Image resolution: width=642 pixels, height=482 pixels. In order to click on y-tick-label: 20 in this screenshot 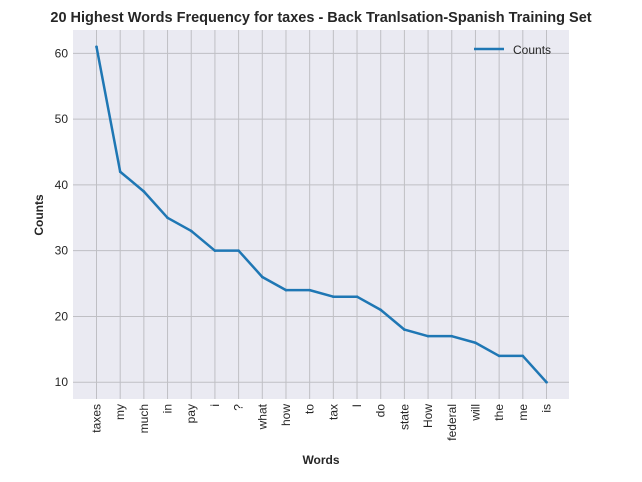, I will do `click(62, 316)`.